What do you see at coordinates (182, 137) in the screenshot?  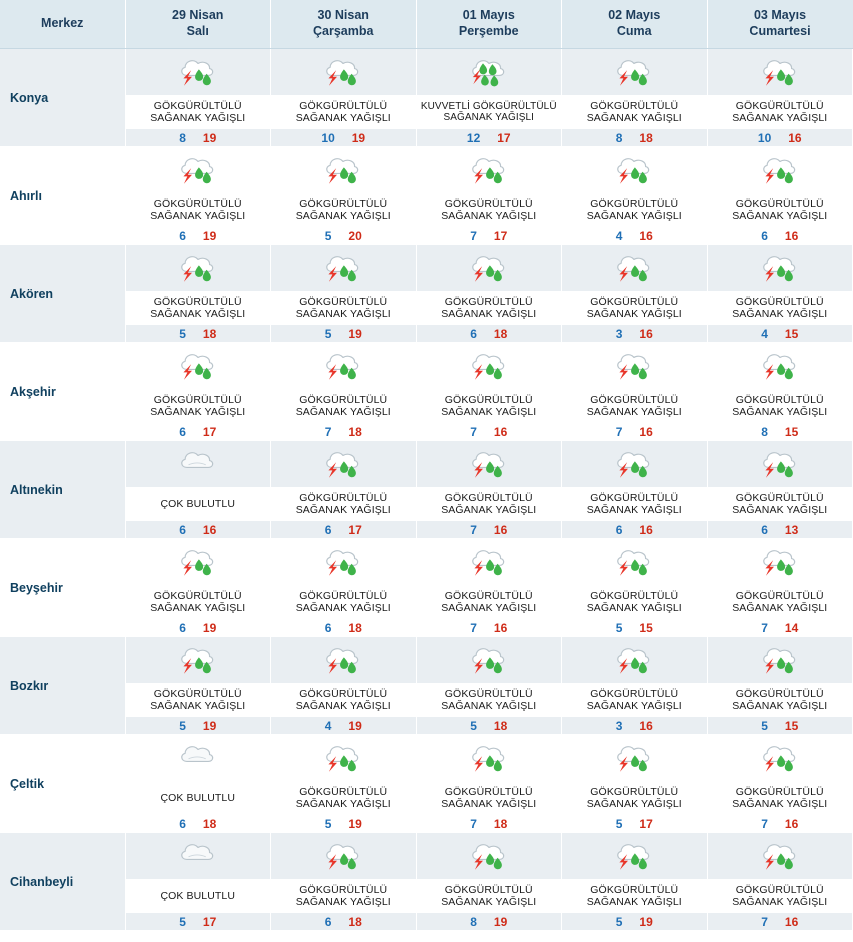 I see `temp-min: 8` at bounding box center [182, 137].